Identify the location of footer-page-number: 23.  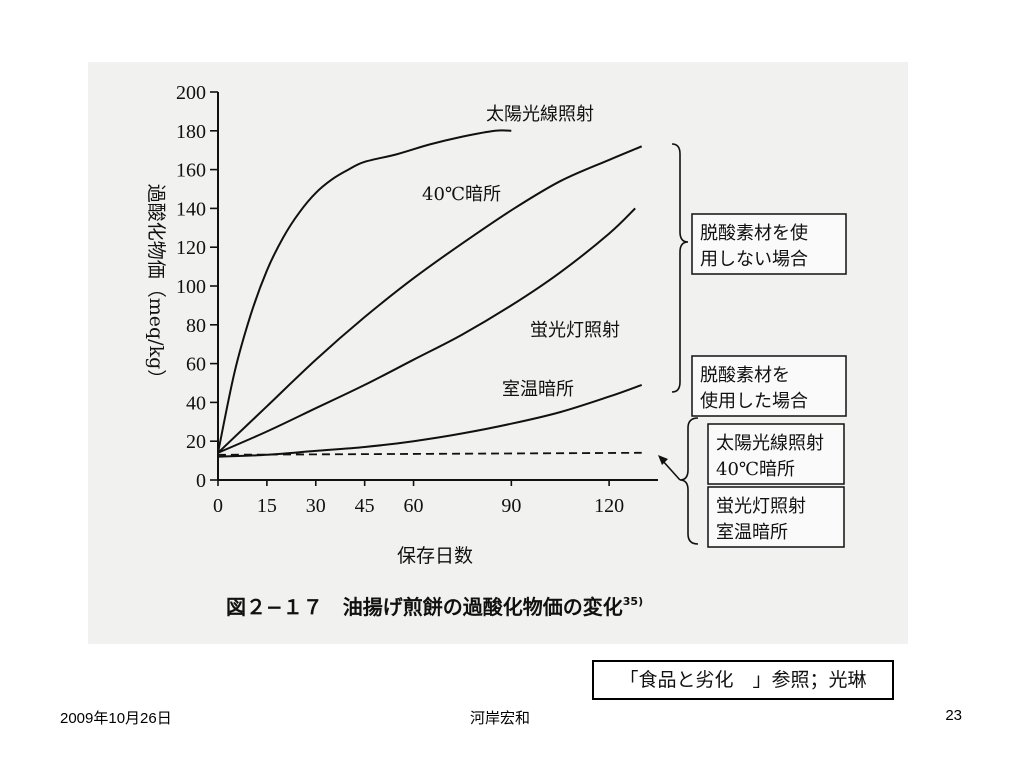
(953, 715).